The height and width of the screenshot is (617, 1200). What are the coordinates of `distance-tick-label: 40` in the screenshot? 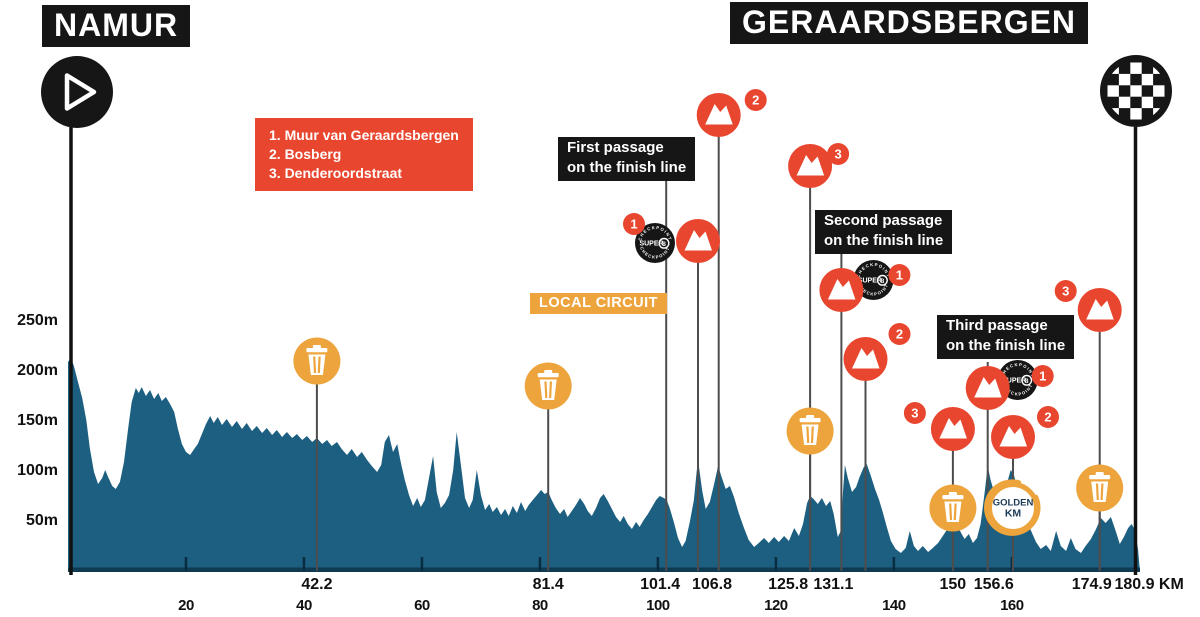 It's located at (304, 605).